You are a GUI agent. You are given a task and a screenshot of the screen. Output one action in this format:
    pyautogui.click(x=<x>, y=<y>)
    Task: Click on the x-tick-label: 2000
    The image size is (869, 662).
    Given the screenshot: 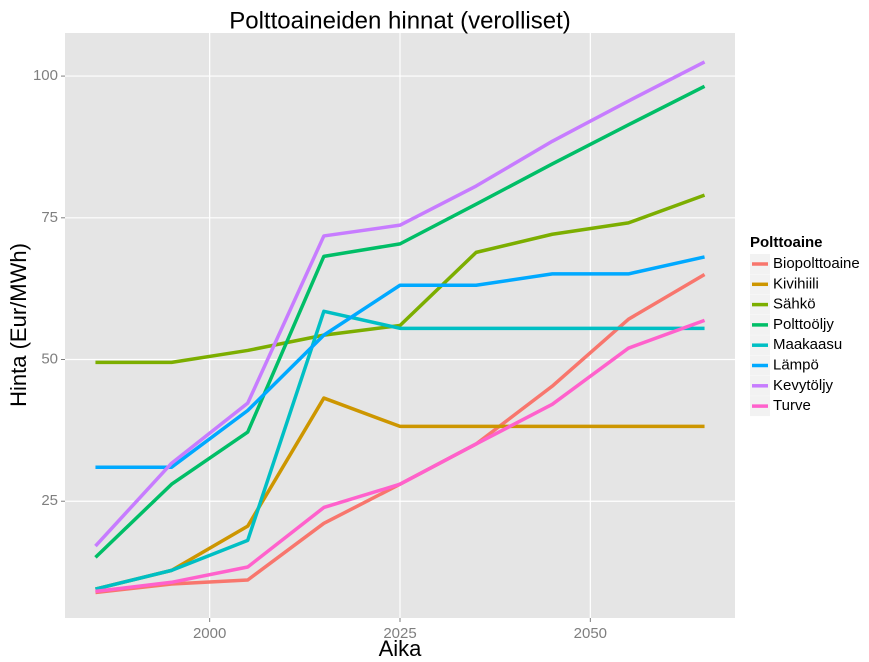 What is the action you would take?
    pyautogui.click(x=209, y=633)
    